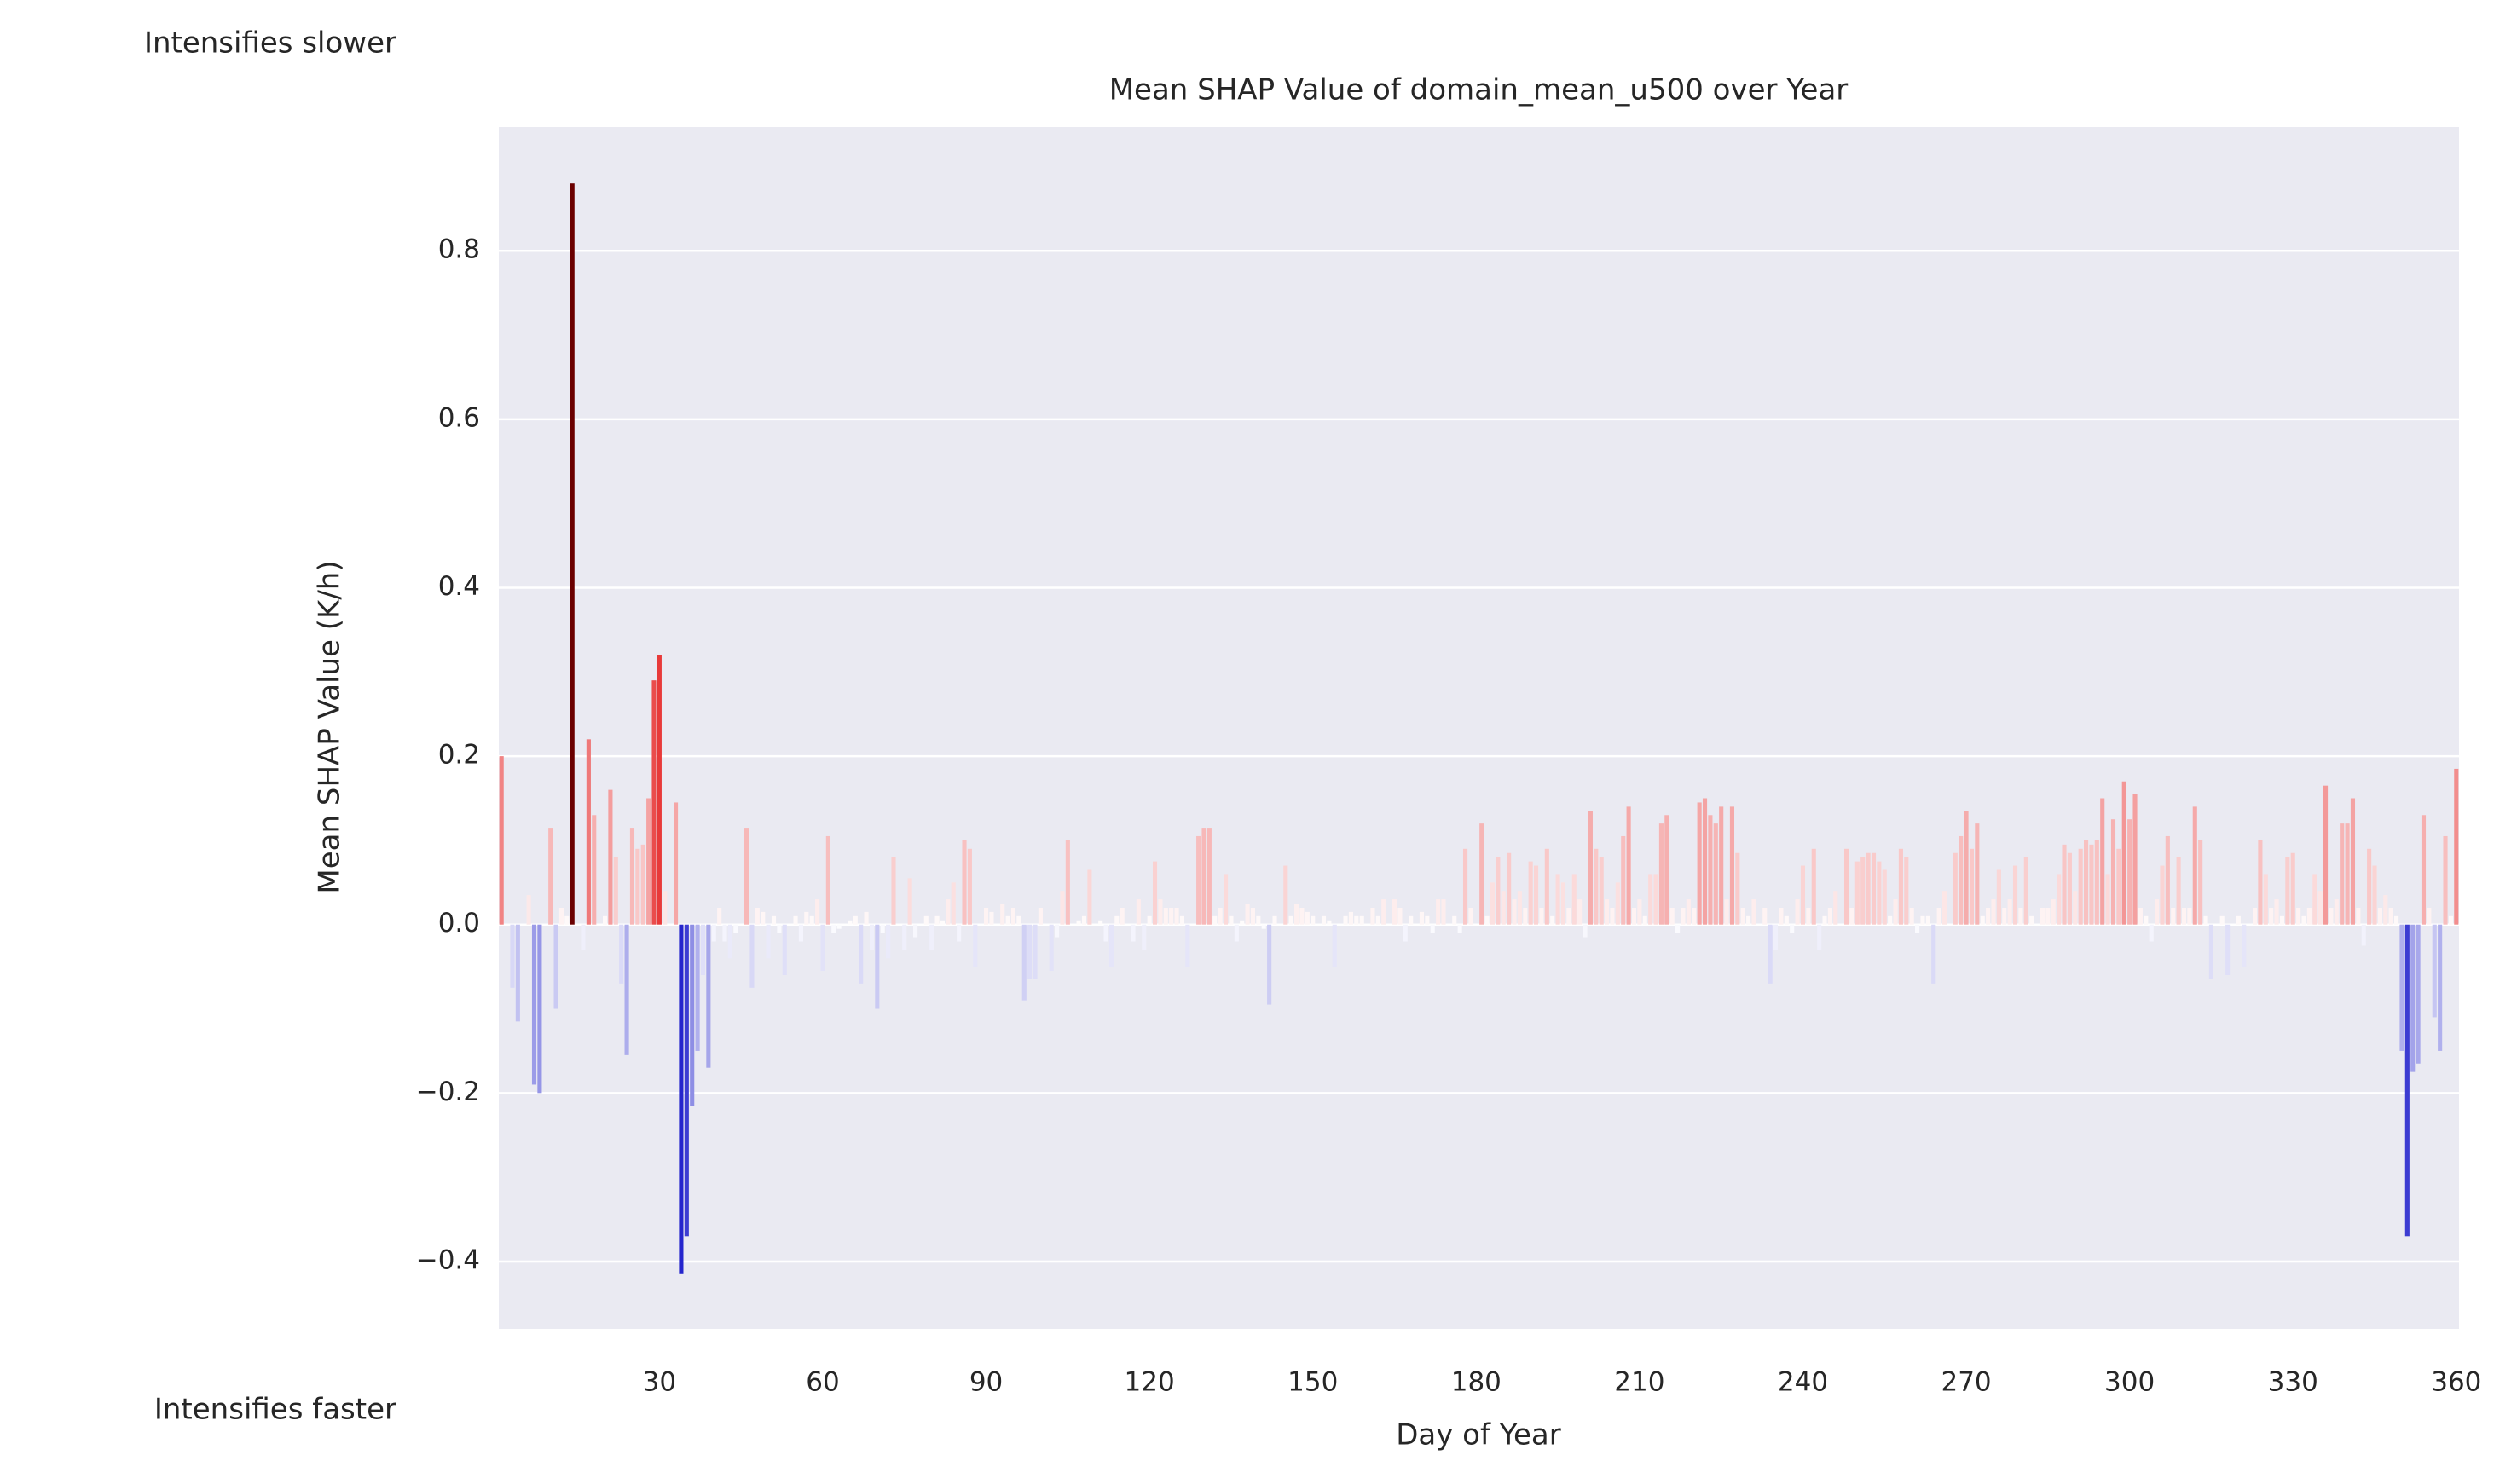 The image size is (2517, 1484). I want to click on y-tick-label: 0.0, so click(459, 923).